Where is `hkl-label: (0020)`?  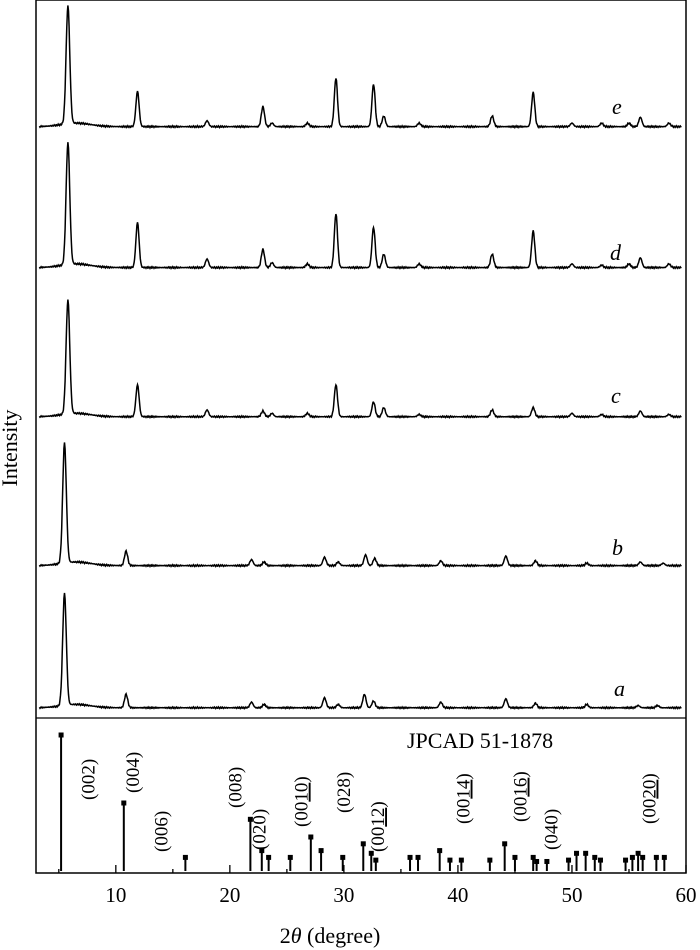
hkl-label: (0020) is located at coordinates (650, 798).